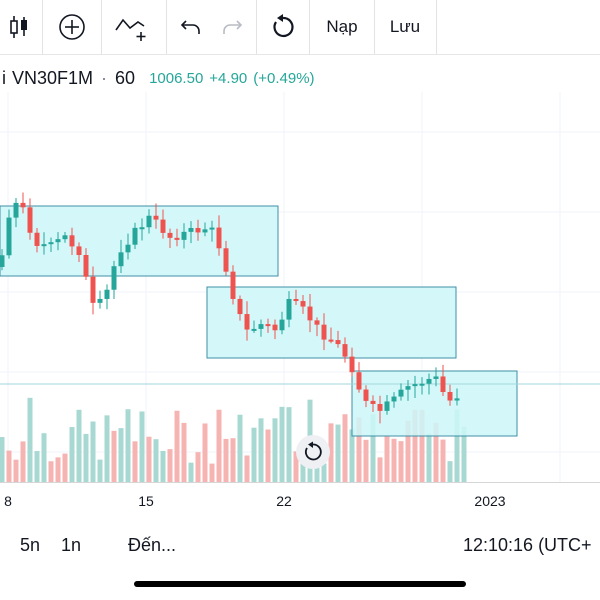 This screenshot has height=600, width=600. Describe the element at coordinates (300, 545) in the screenshot. I see `bottom-toolbar: 5n 1n Đến... 12:10:16 (UTC+` at that location.